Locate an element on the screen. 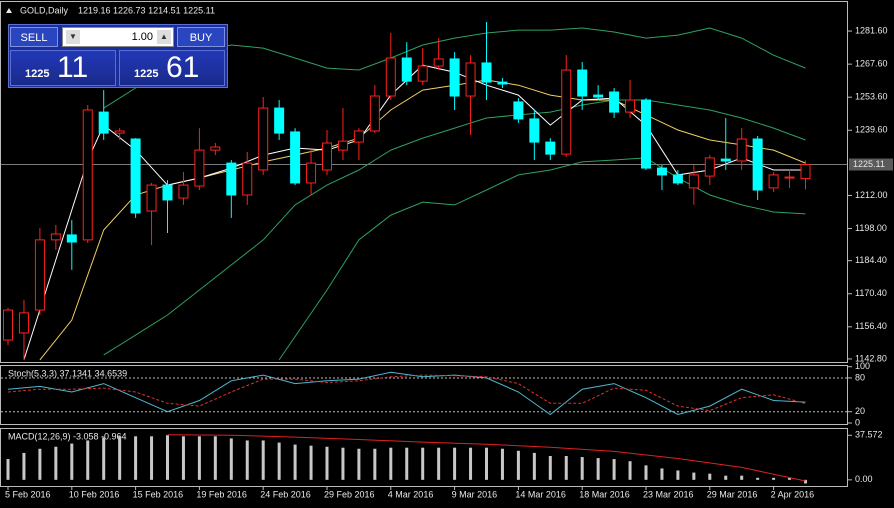  x-tick-label: 29 Mar 2016 is located at coordinates (732, 494).